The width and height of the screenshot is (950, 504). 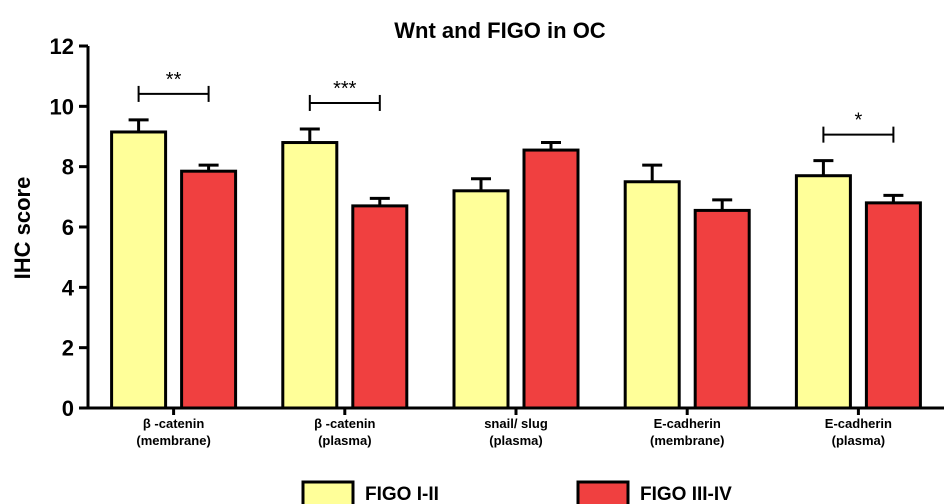 What do you see at coordinates (68, 408) in the screenshot?
I see `y-tick-label: 0` at bounding box center [68, 408].